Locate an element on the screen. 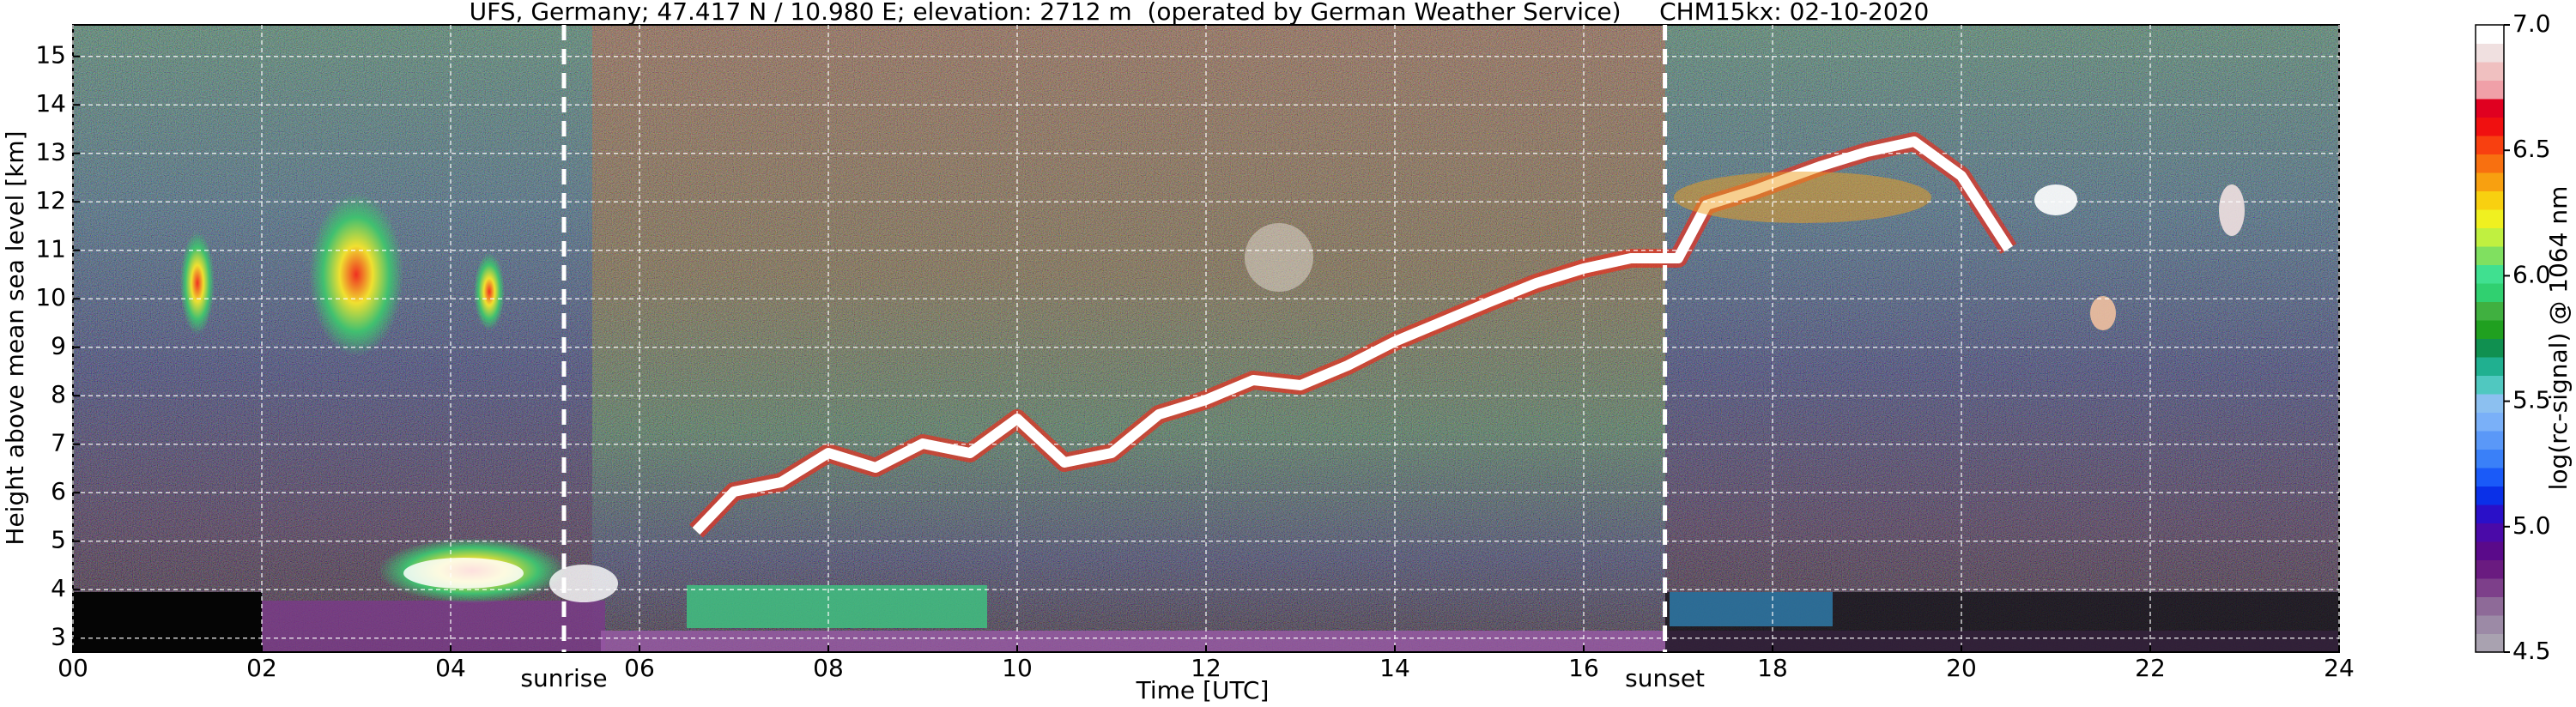  x-tick-label: 24 is located at coordinates (2339, 668).